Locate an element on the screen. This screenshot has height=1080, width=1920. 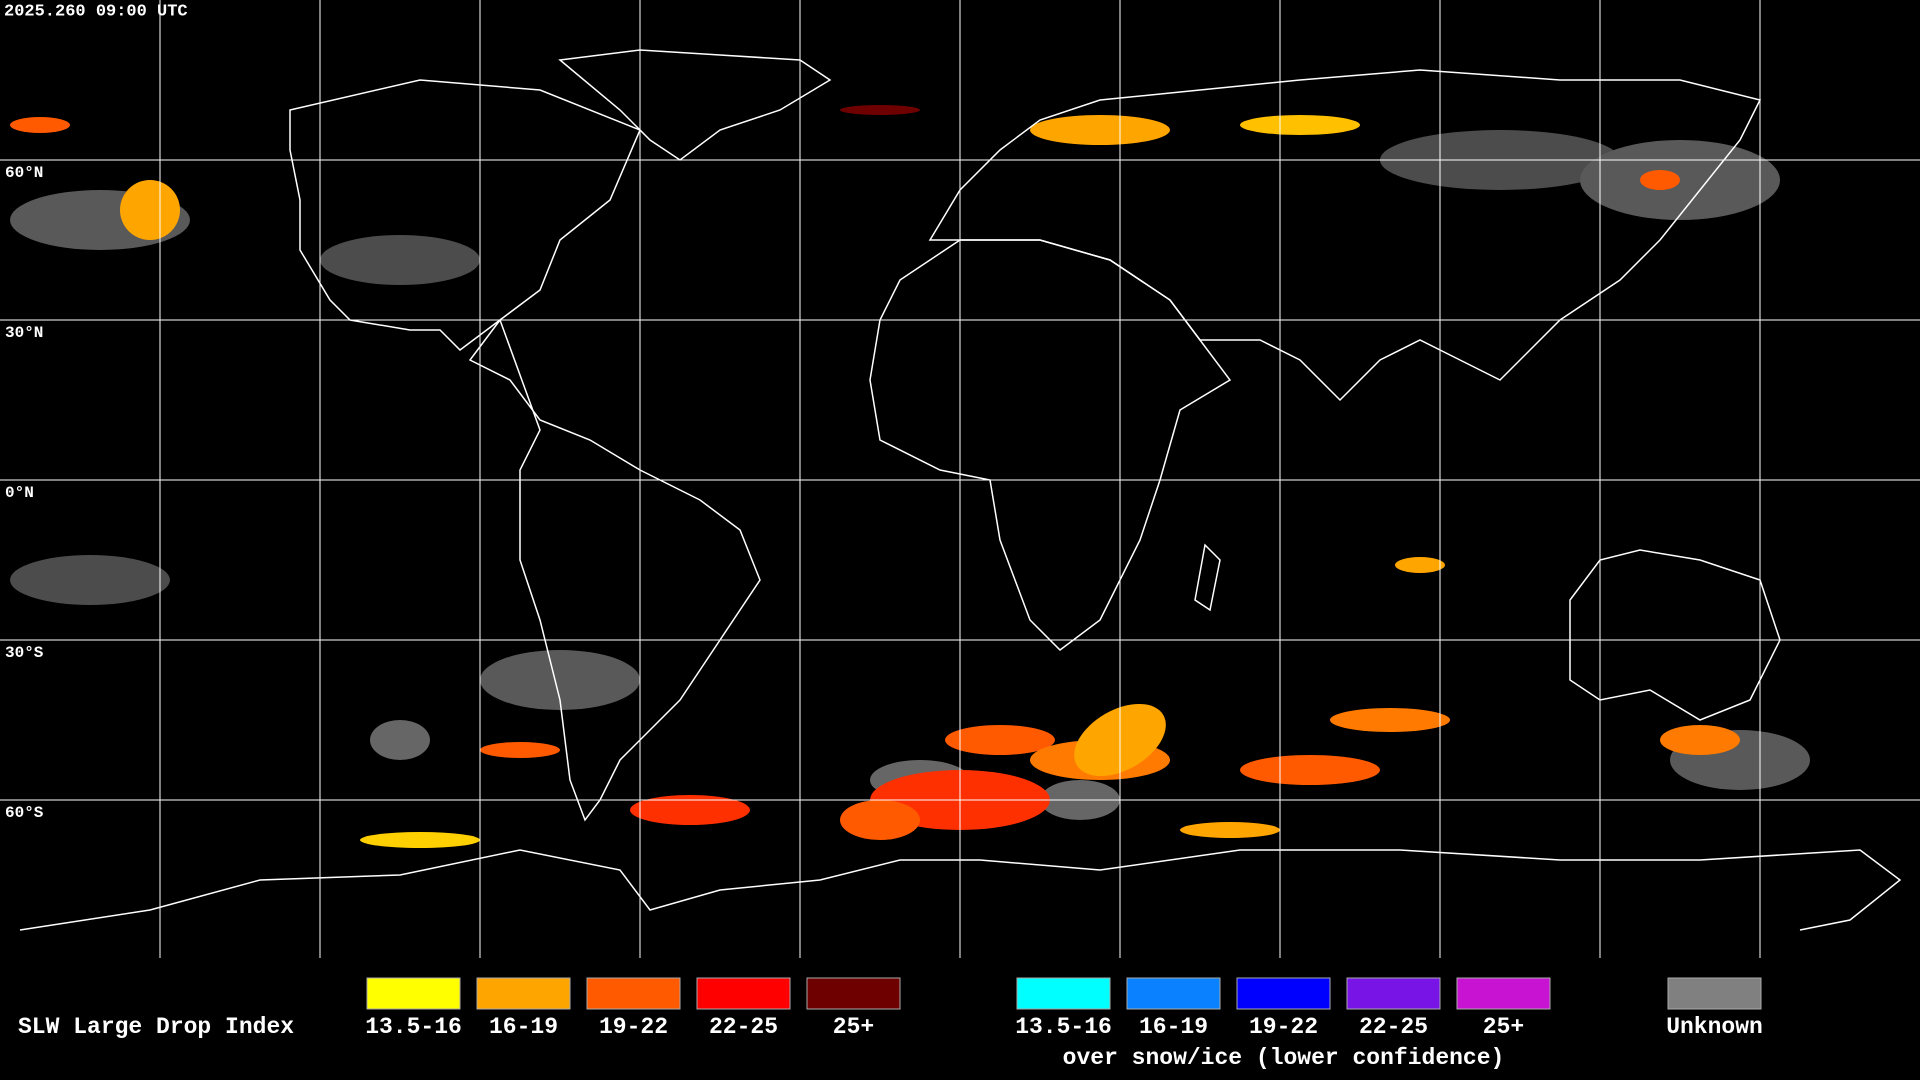
latitude-label: 30°S is located at coordinates (24, 653).